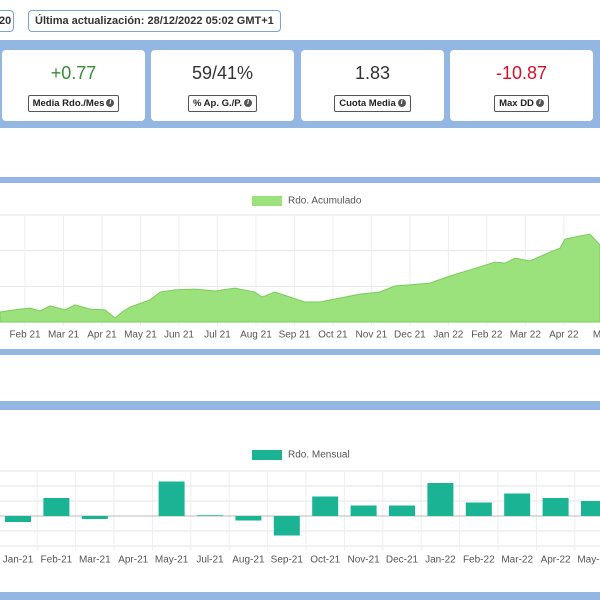  What do you see at coordinates (95, 560) in the screenshot?
I see `x-tick-label: Mar-21` at bounding box center [95, 560].